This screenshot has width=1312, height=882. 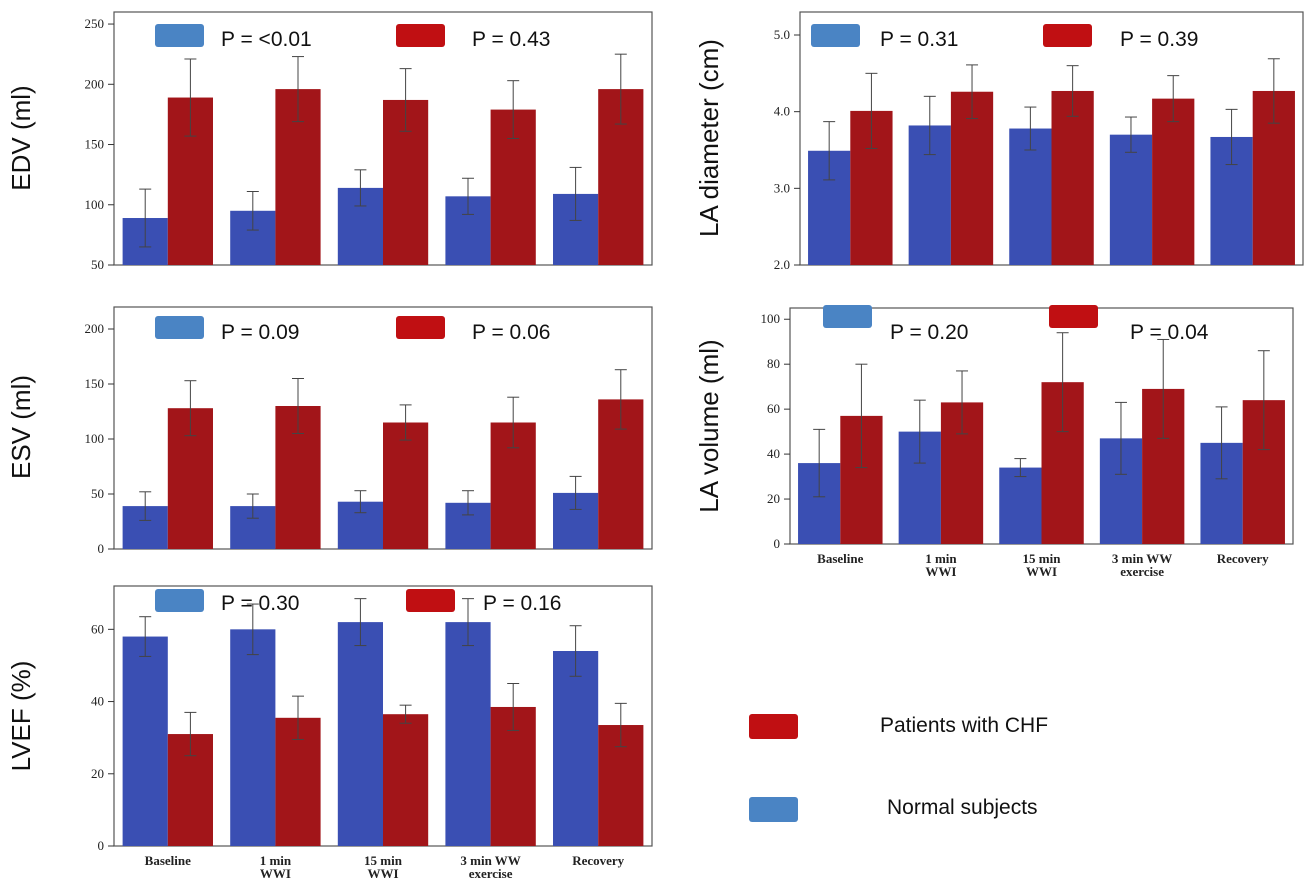 What do you see at coordinates (782, 264) in the screenshot?
I see `y-tick-label: 2.0` at bounding box center [782, 264].